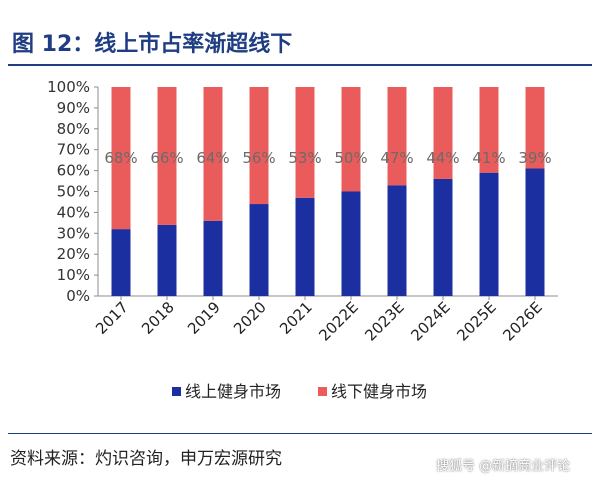 This screenshot has height=478, width=600. I want to click on y-tick-label: 70%, so click(73, 150).